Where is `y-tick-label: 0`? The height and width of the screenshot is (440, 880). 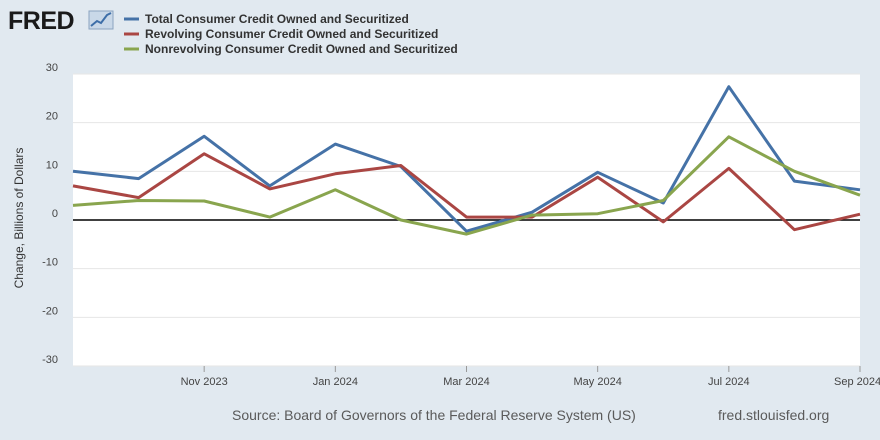
y-tick-label: 0 is located at coordinates (55, 214).